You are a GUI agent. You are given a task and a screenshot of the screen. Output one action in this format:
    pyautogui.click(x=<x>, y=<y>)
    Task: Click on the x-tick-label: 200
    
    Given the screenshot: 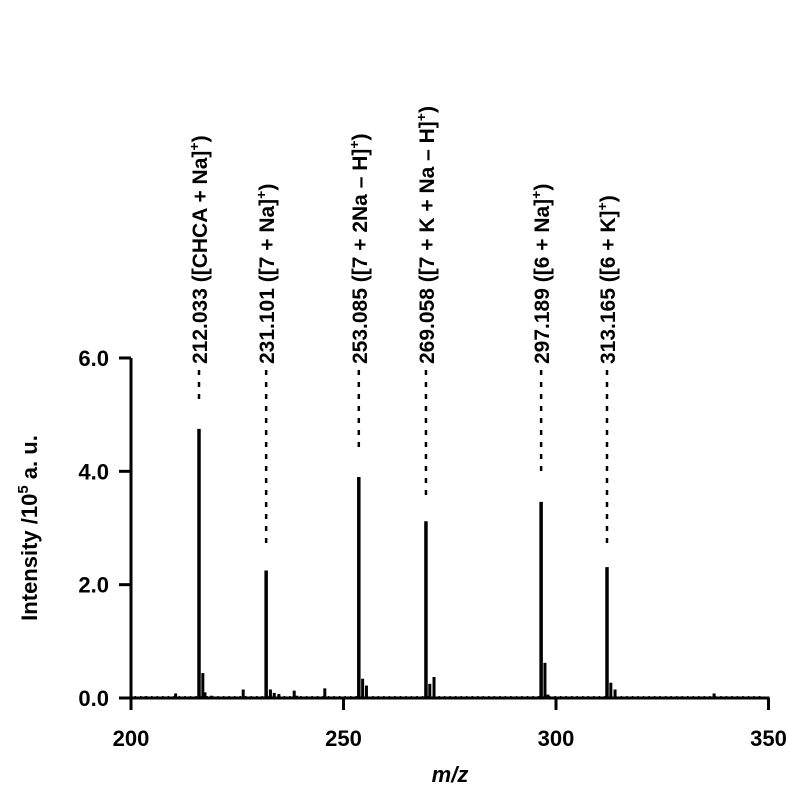 What is the action you would take?
    pyautogui.click(x=131, y=738)
    